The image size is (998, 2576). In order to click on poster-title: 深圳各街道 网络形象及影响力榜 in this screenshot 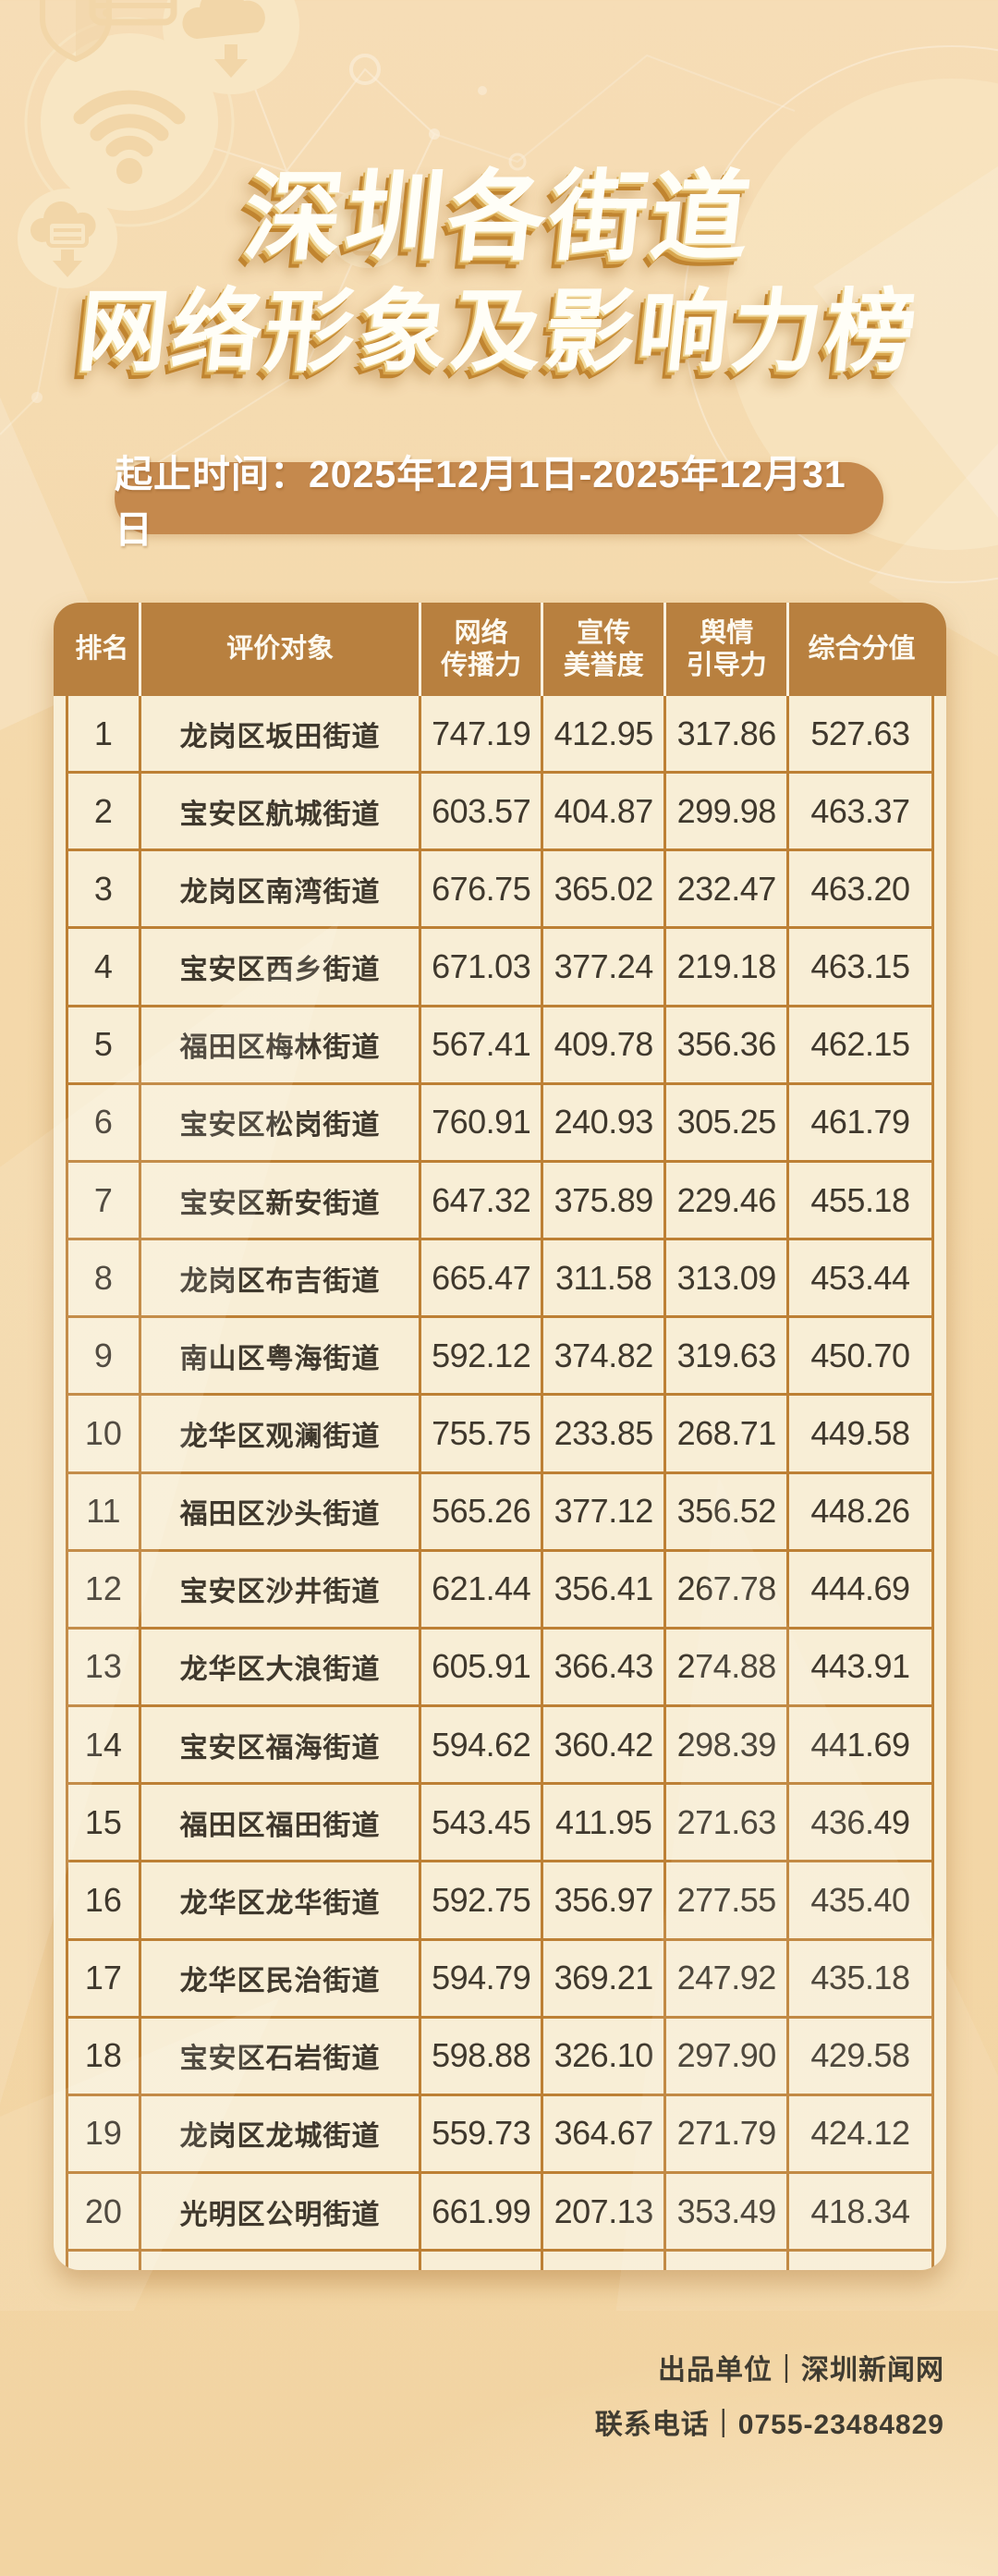, I will do `click(499, 273)`.